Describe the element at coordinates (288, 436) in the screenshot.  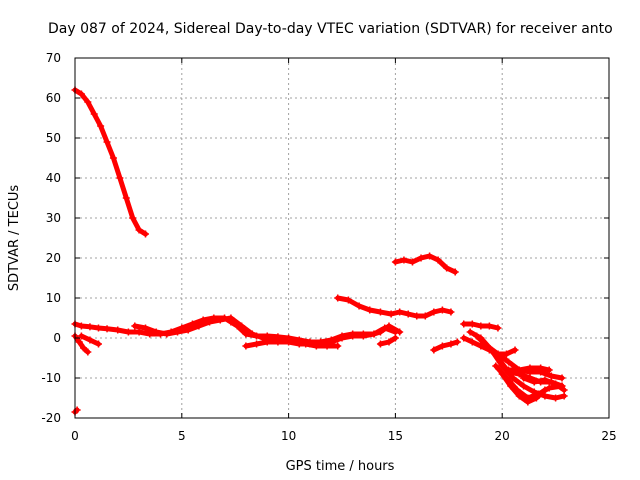
I see `x-tick-label: 10` at that location.